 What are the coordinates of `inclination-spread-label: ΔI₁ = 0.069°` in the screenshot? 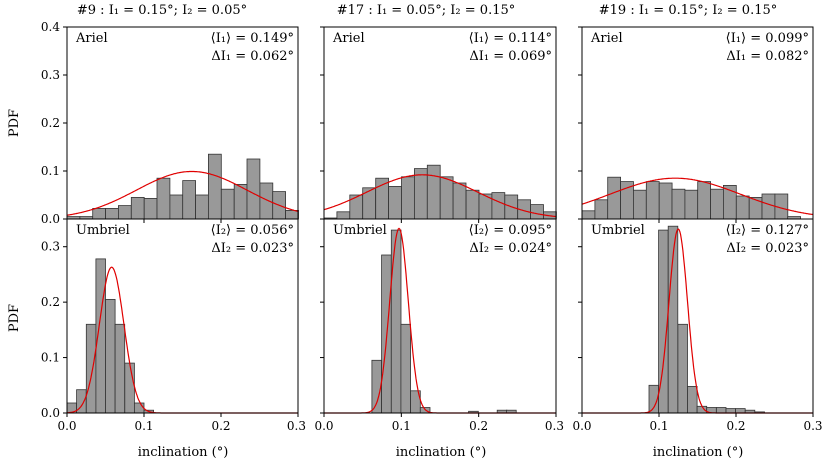 It's located at (510, 56).